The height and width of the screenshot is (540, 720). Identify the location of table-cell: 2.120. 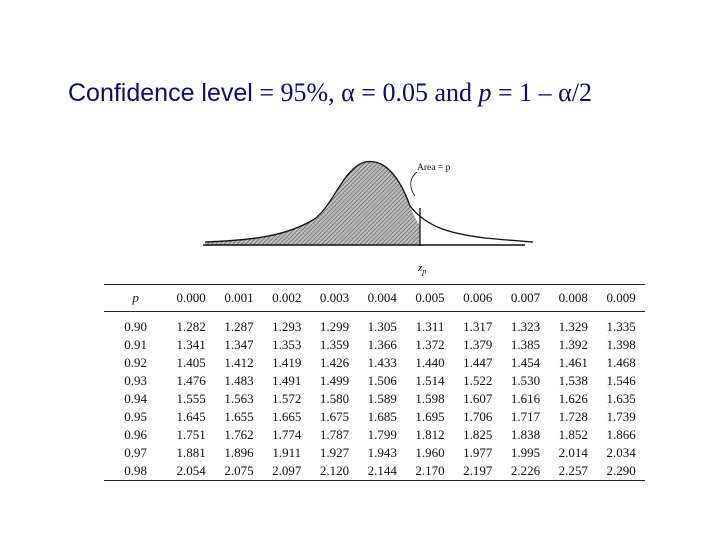
(334, 470).